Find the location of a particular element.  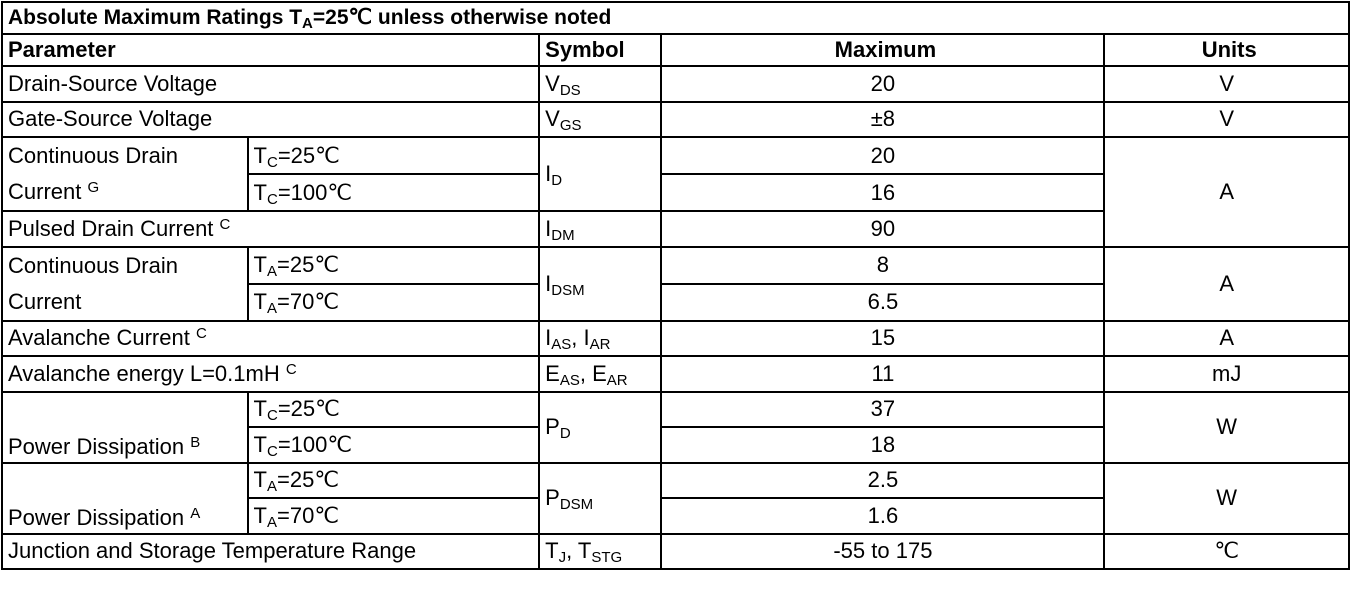

parameter: Continuous Drain Current G is located at coordinates (125, 174).